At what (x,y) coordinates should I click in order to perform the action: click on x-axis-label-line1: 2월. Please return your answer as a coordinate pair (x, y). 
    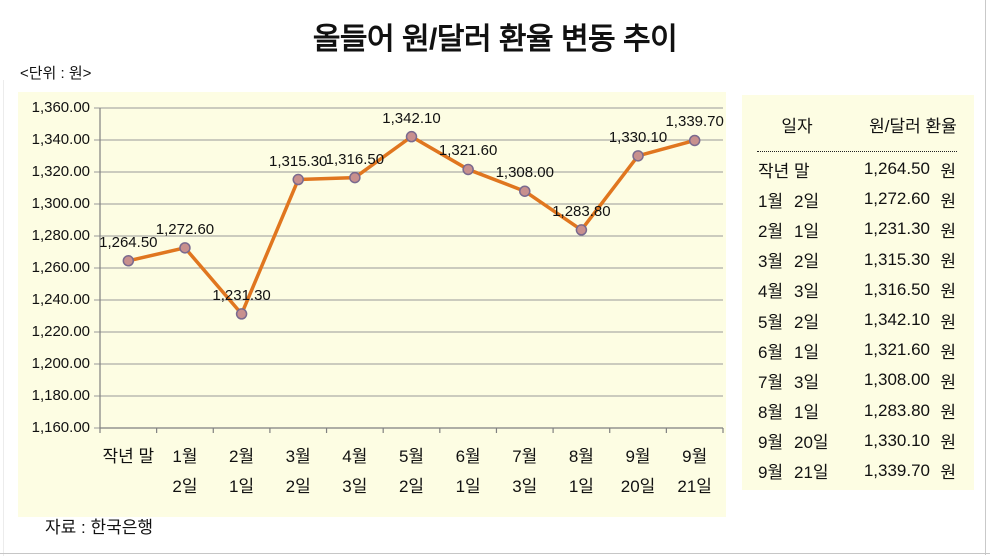
    Looking at the image, I should click on (242, 456).